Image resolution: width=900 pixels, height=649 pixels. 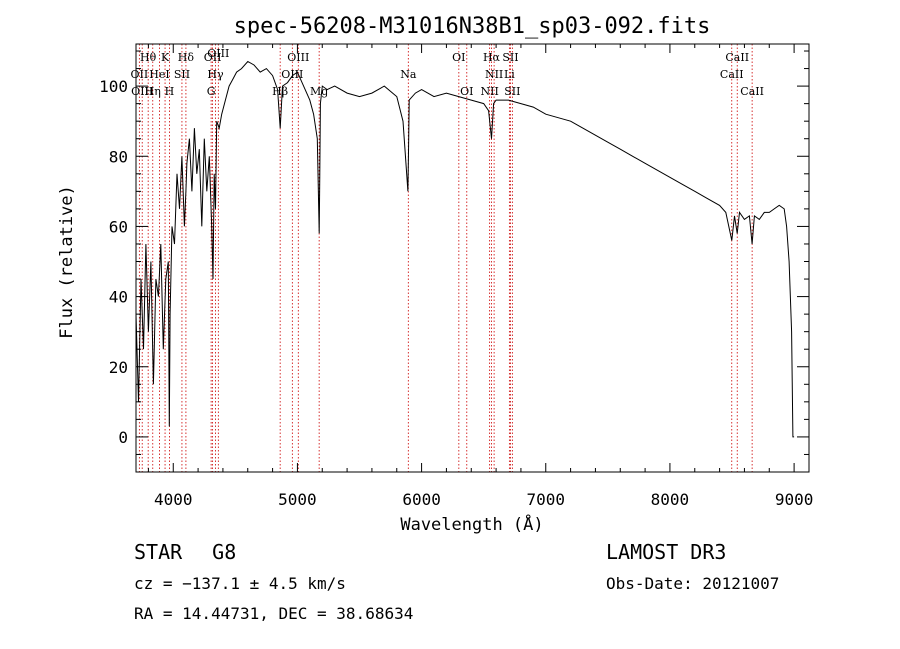 I want to click on spectral-line-label: H, so click(x=170, y=91).